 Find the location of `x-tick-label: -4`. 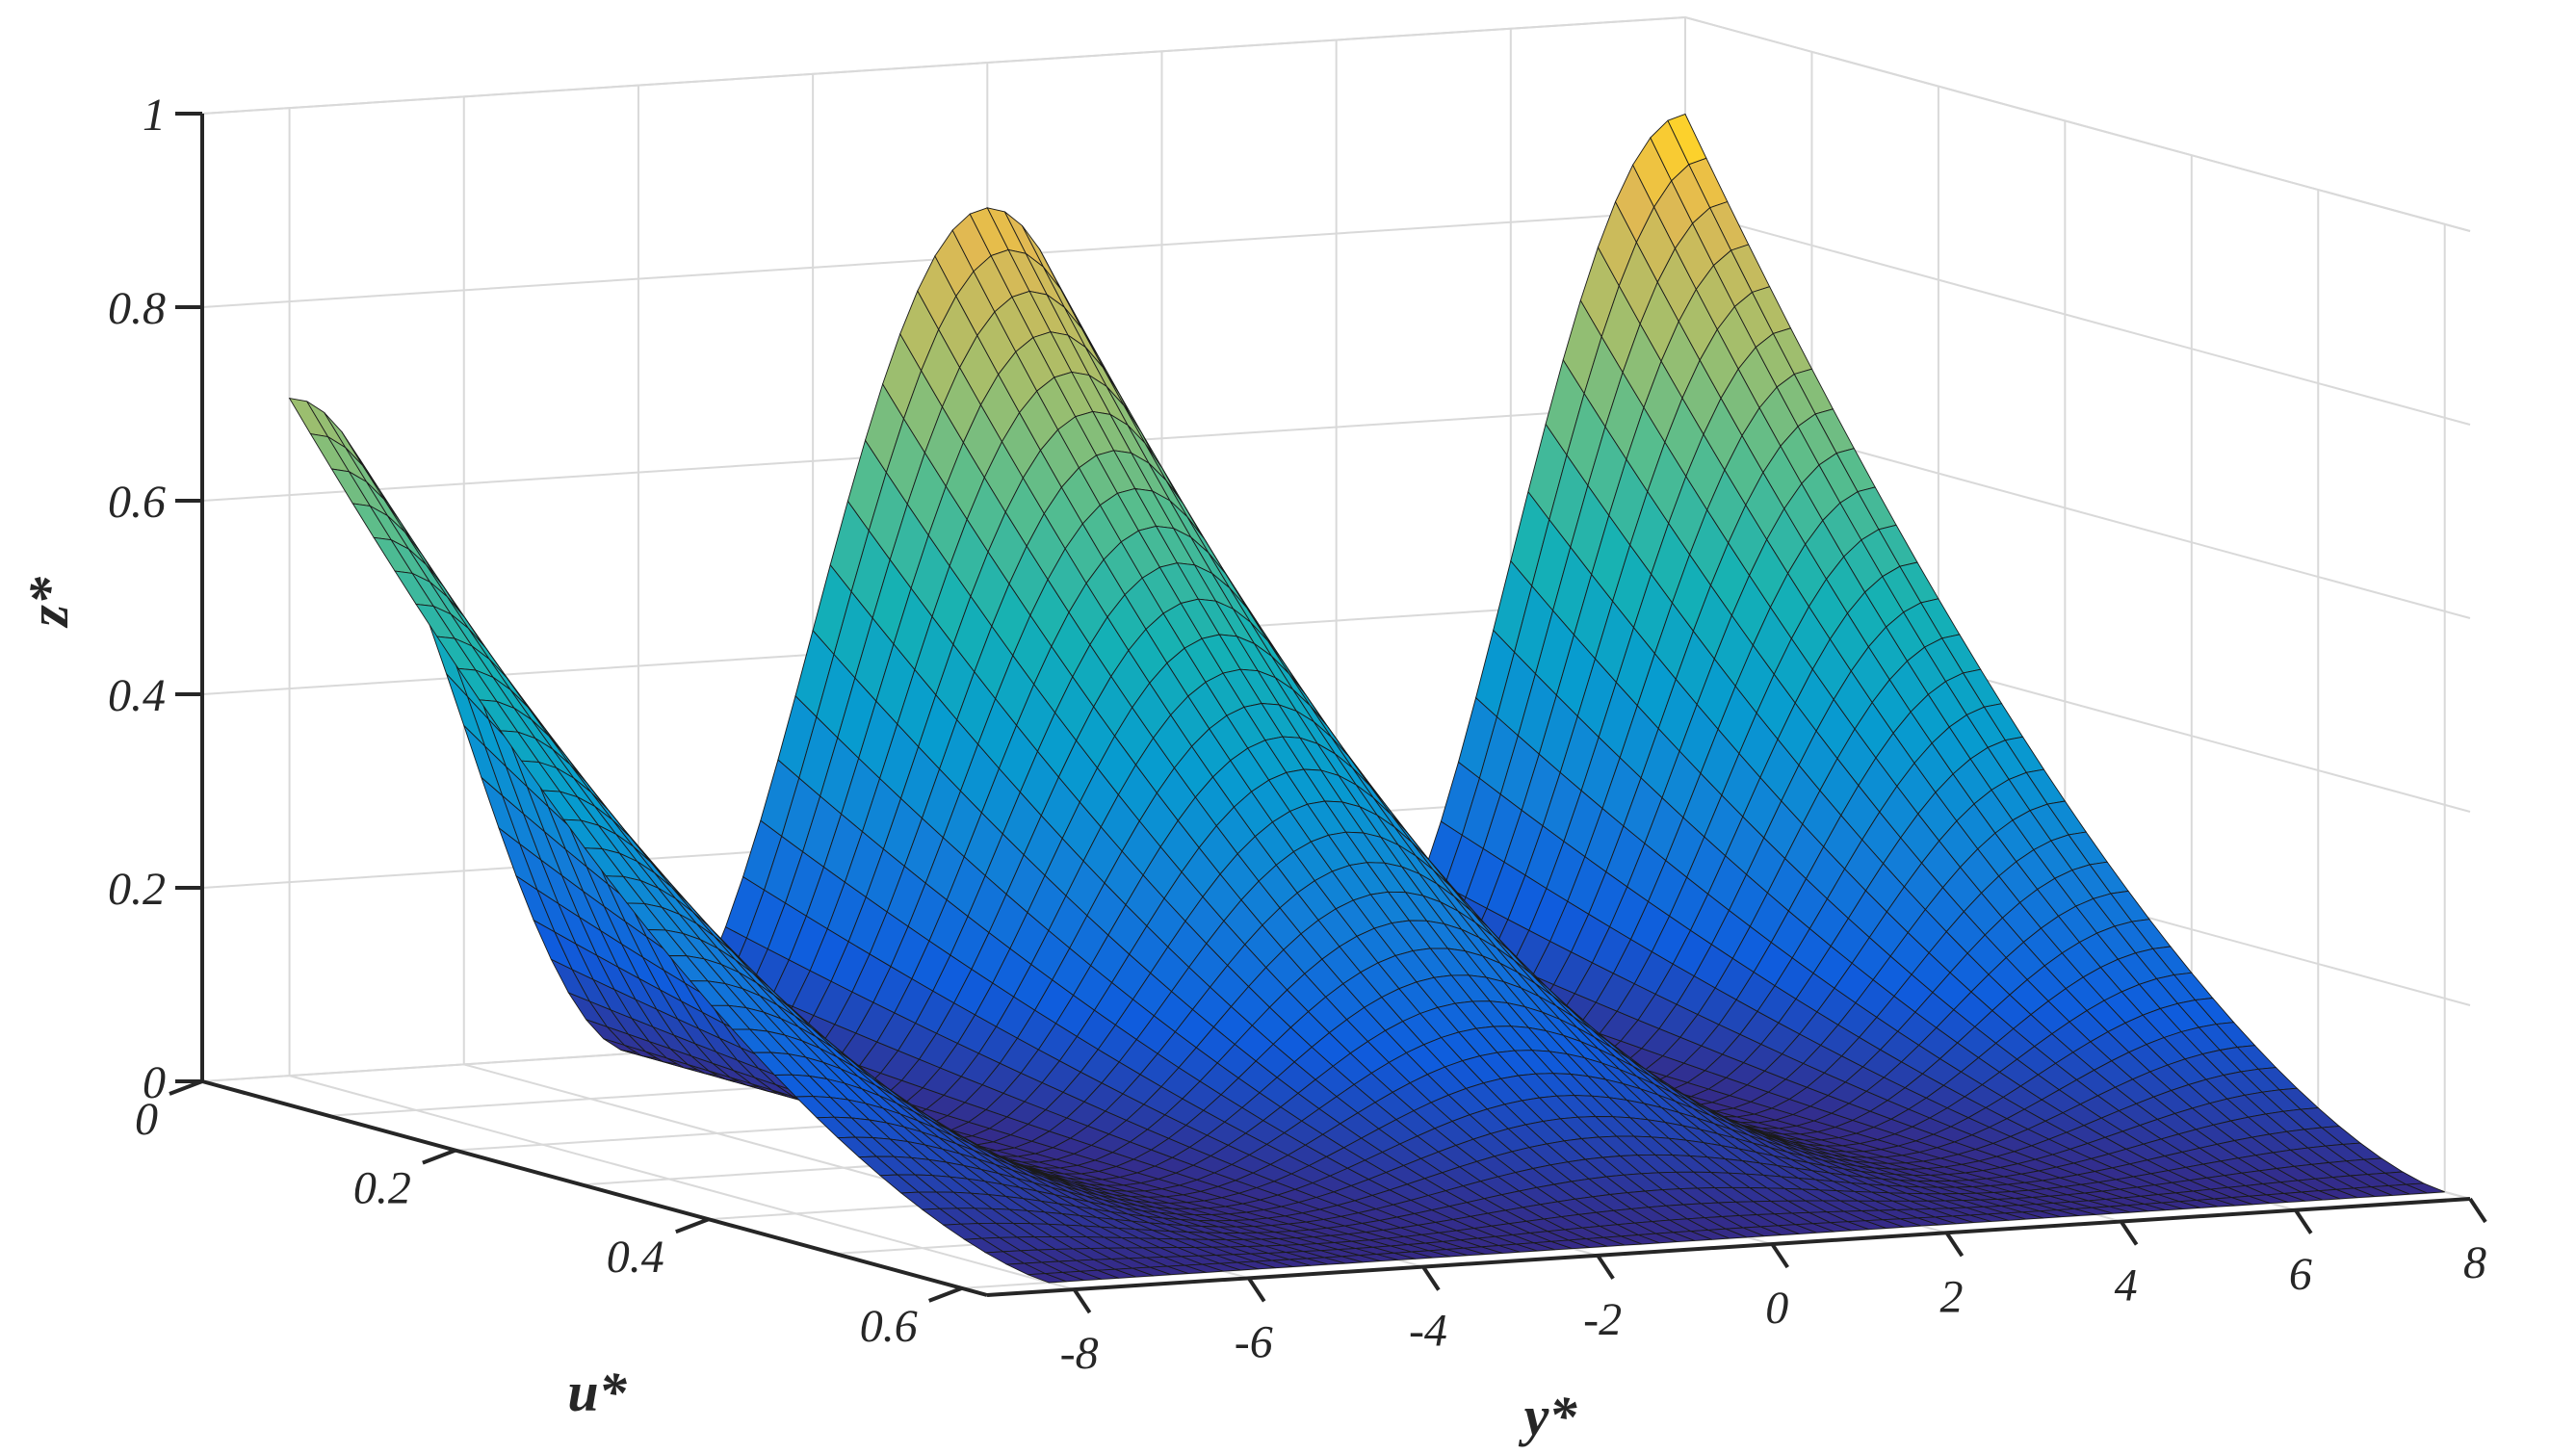

x-tick-label: -4 is located at coordinates (1428, 1331).